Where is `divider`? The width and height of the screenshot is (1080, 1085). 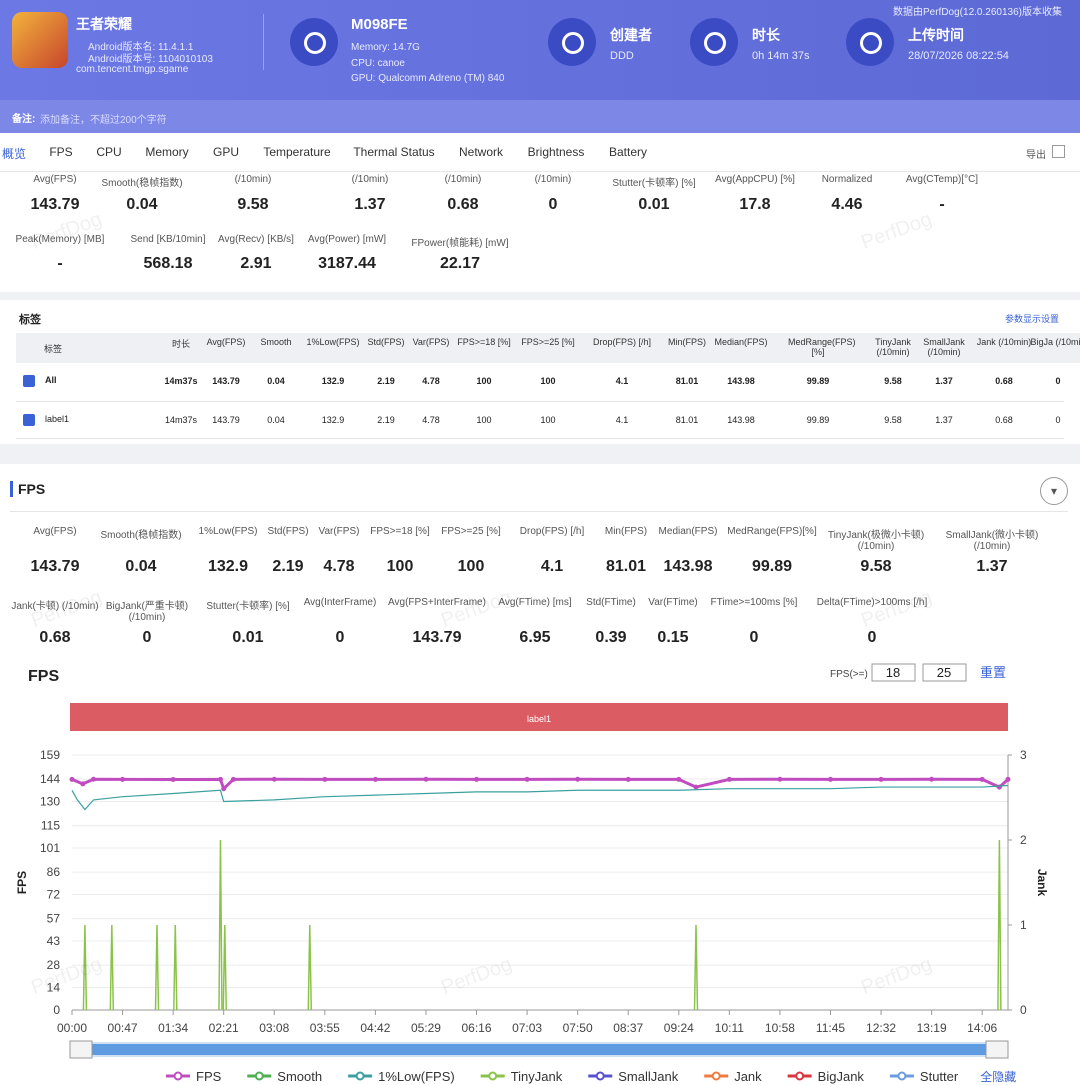 divider is located at coordinates (263, 42).